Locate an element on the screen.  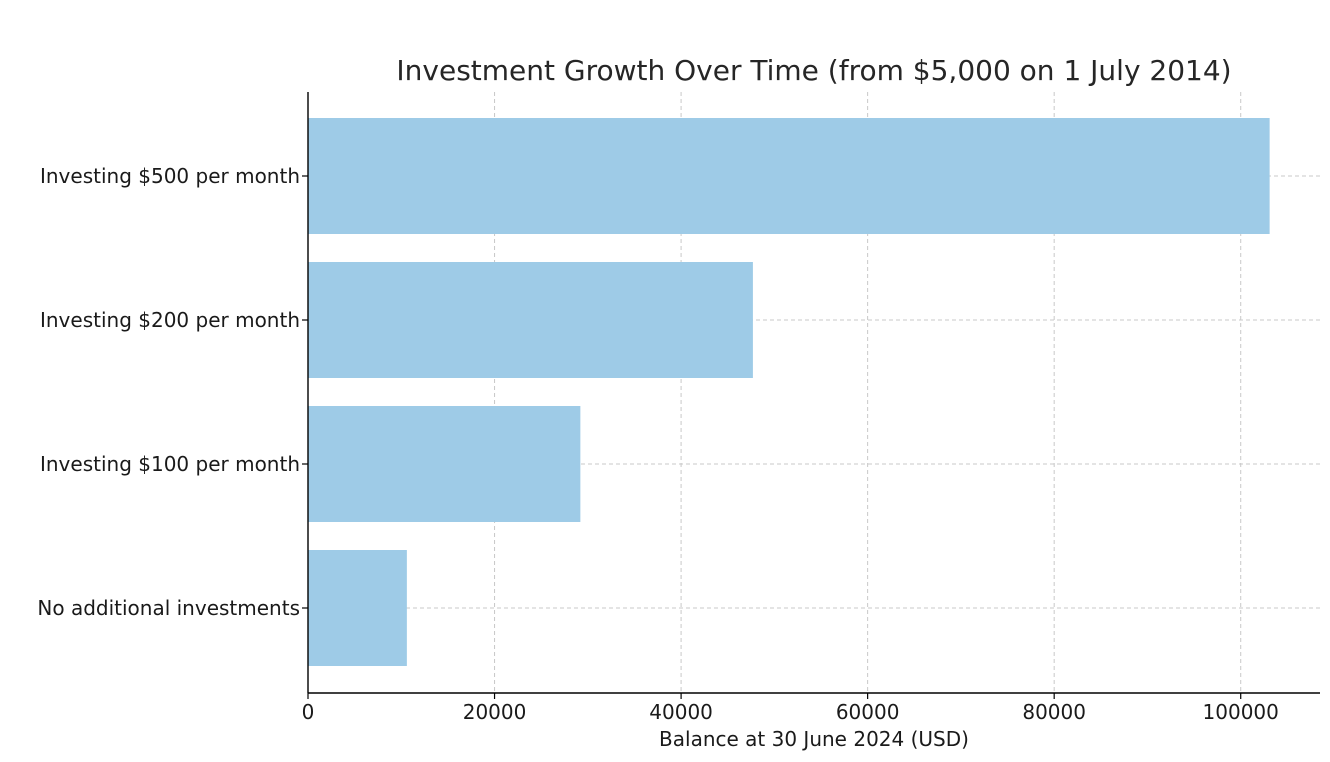
y-tick-label: Investing $500 per month is located at coordinates (170, 176).